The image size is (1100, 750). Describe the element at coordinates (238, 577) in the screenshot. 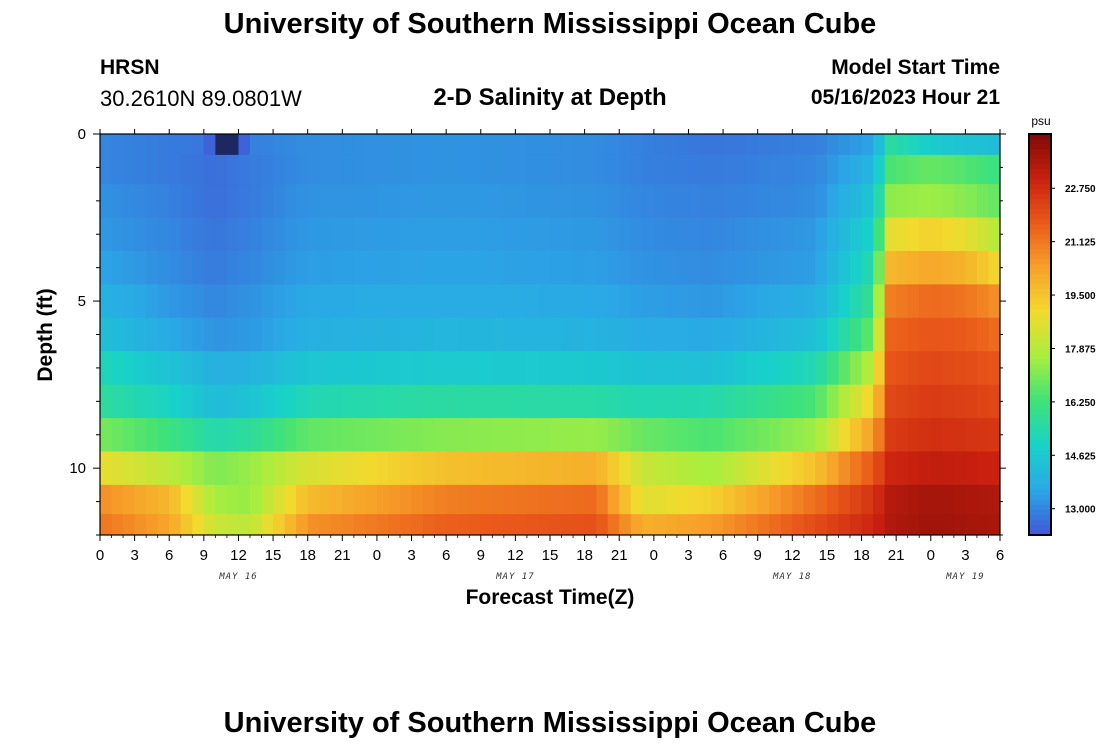

I see `date-label: MAY 16` at that location.